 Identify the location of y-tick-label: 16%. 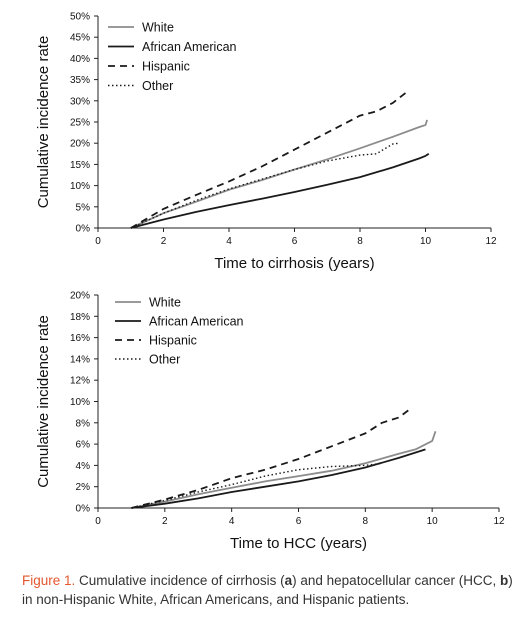
(80, 338).